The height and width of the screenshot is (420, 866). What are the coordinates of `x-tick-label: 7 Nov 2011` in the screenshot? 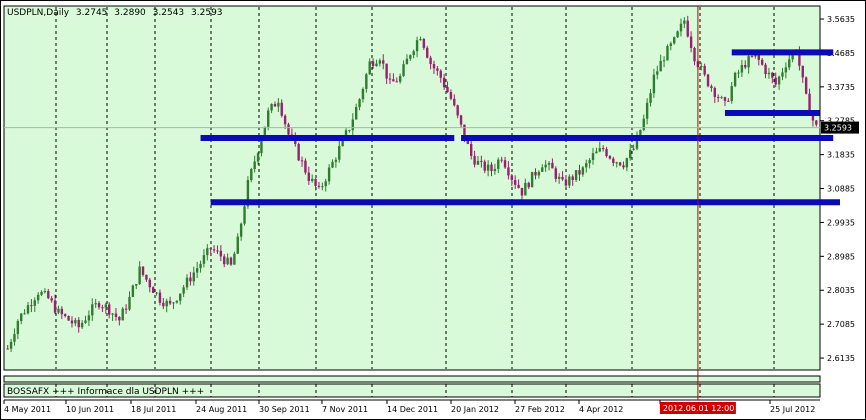 It's located at (345, 409).